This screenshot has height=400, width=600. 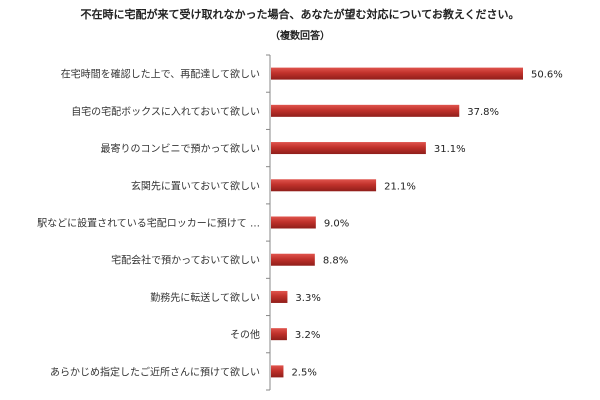 I want to click on category-label: その他, so click(x=245, y=334).